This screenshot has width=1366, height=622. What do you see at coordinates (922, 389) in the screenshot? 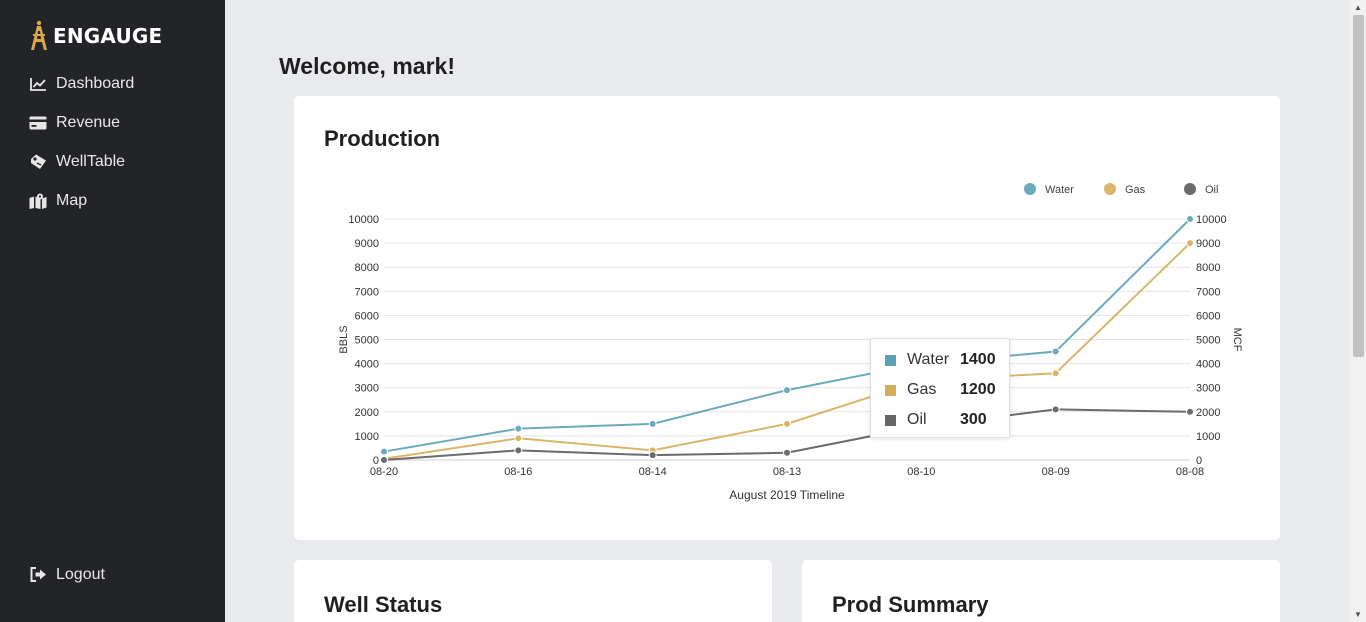
I see `tooltip-series-name: Gas` at bounding box center [922, 389].